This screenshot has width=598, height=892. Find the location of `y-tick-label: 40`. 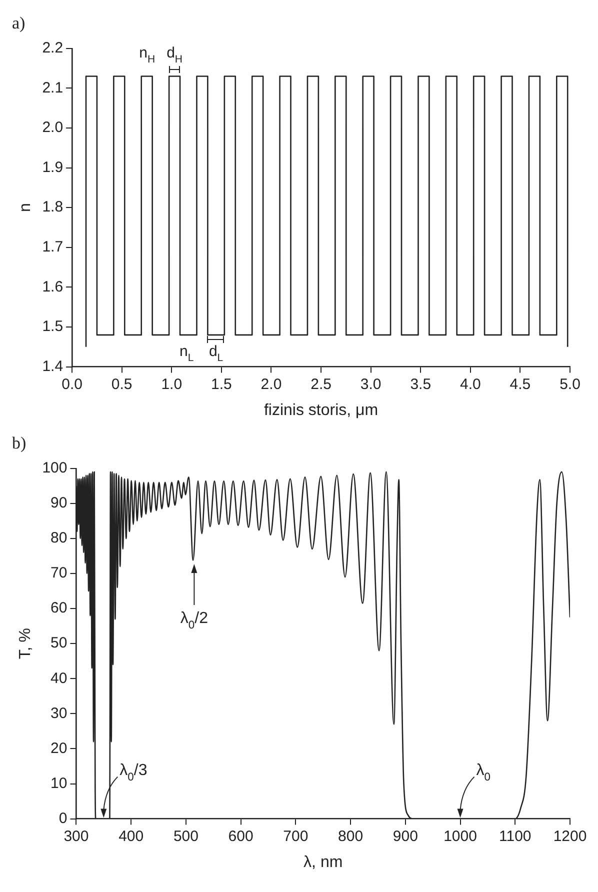

y-tick-label: 40 is located at coordinates (59, 678).